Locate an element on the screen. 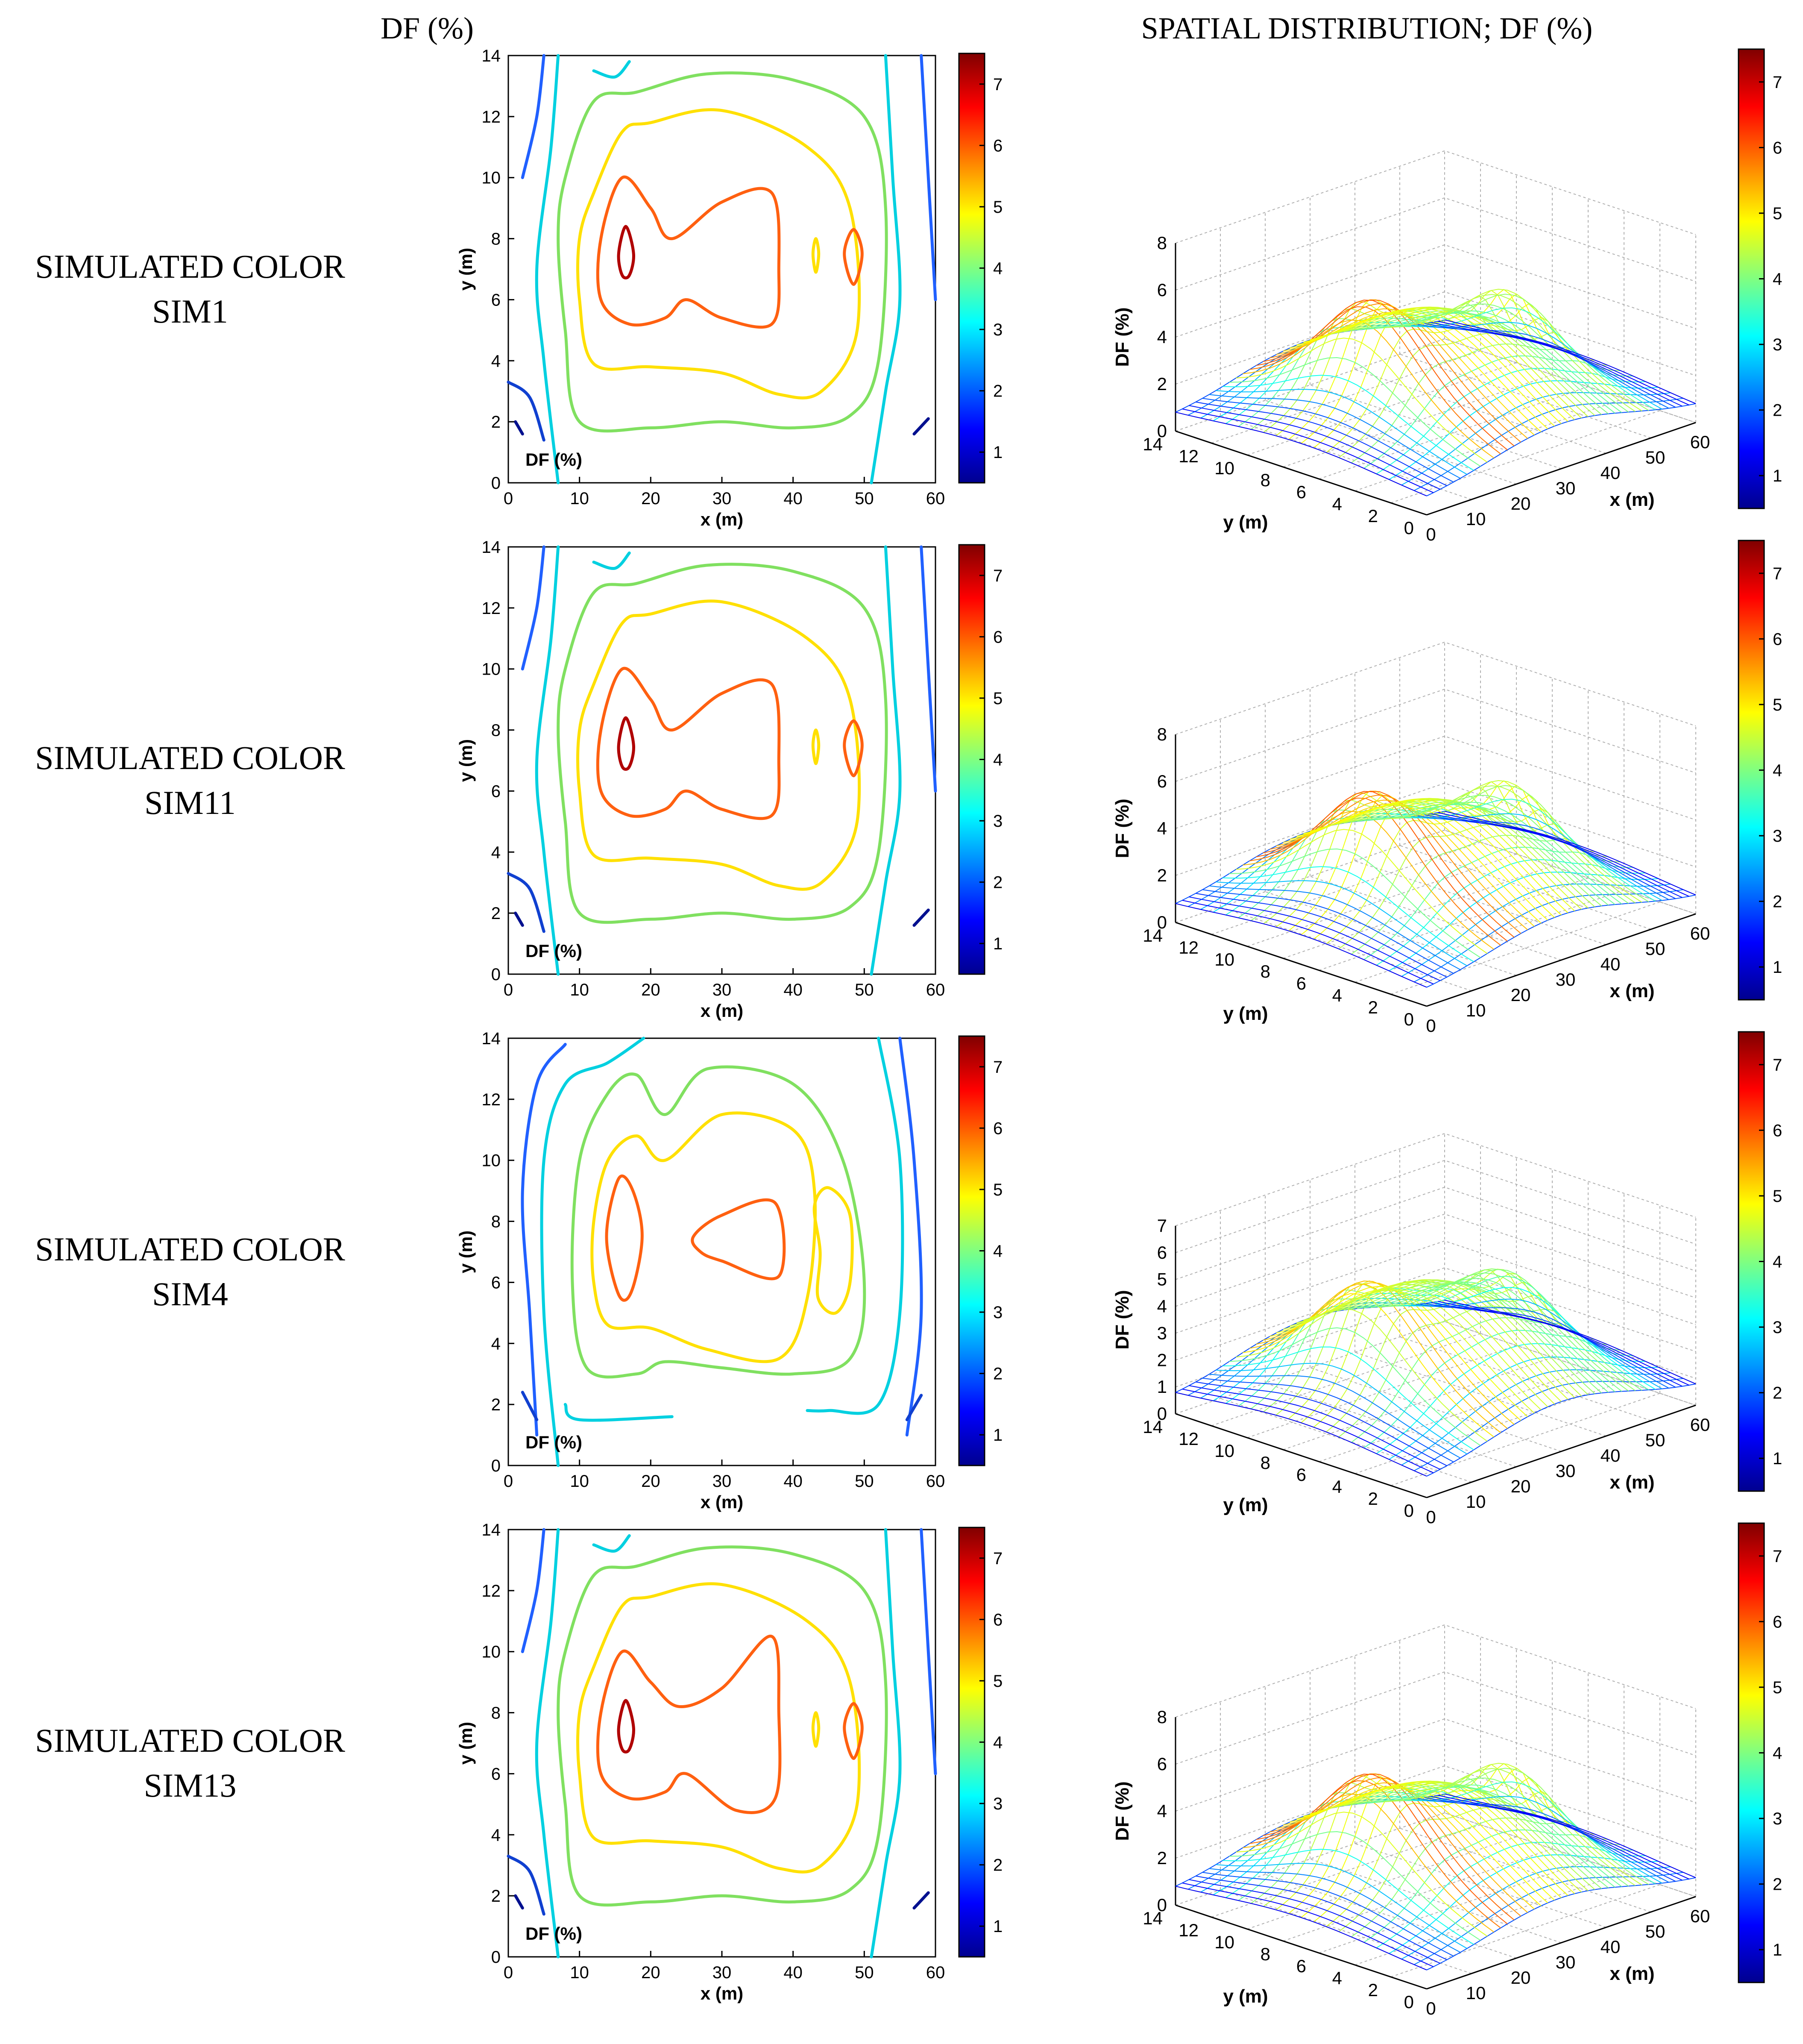 The height and width of the screenshot is (2044, 1803). contour-y-axis-label: y (m) is located at coordinates (466, 761).